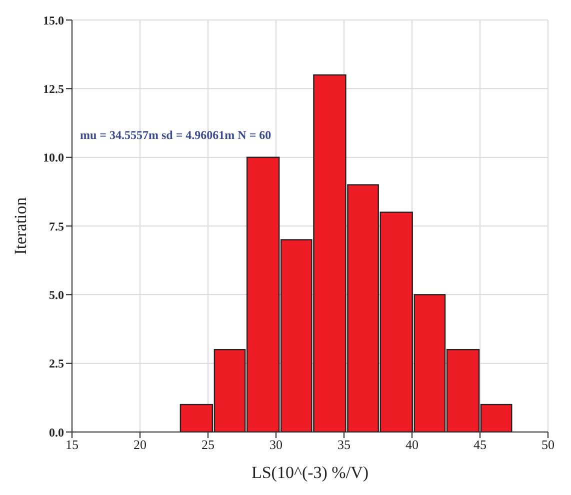 The width and height of the screenshot is (571, 495). Describe the element at coordinates (208, 444) in the screenshot. I see `x-tick-label: 25` at that location.